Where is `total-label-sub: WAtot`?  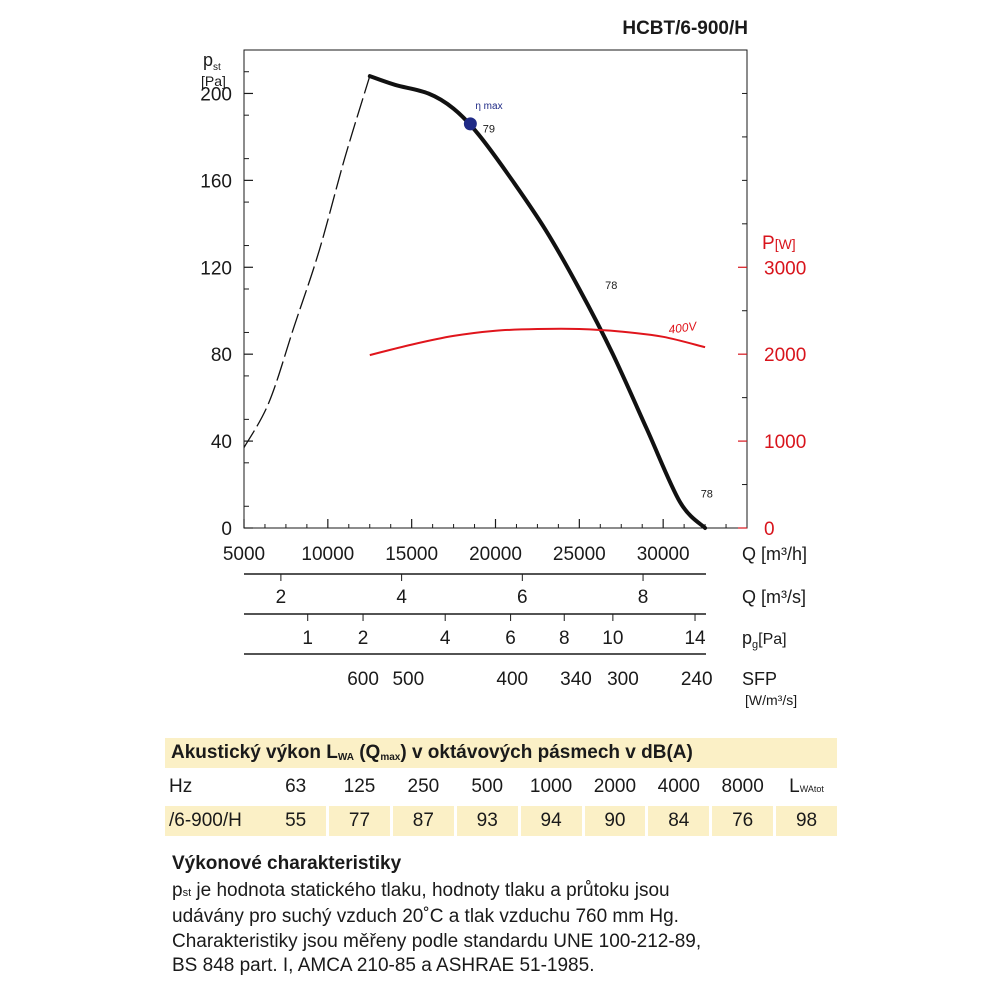 total-label-sub: WAtot is located at coordinates (811, 789).